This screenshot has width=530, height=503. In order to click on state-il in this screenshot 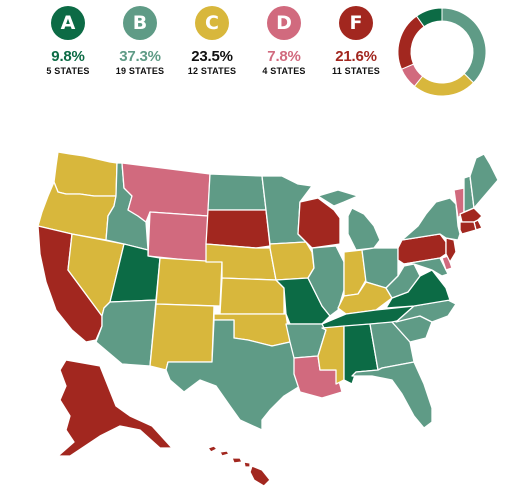, I will do `click(326, 281)`.